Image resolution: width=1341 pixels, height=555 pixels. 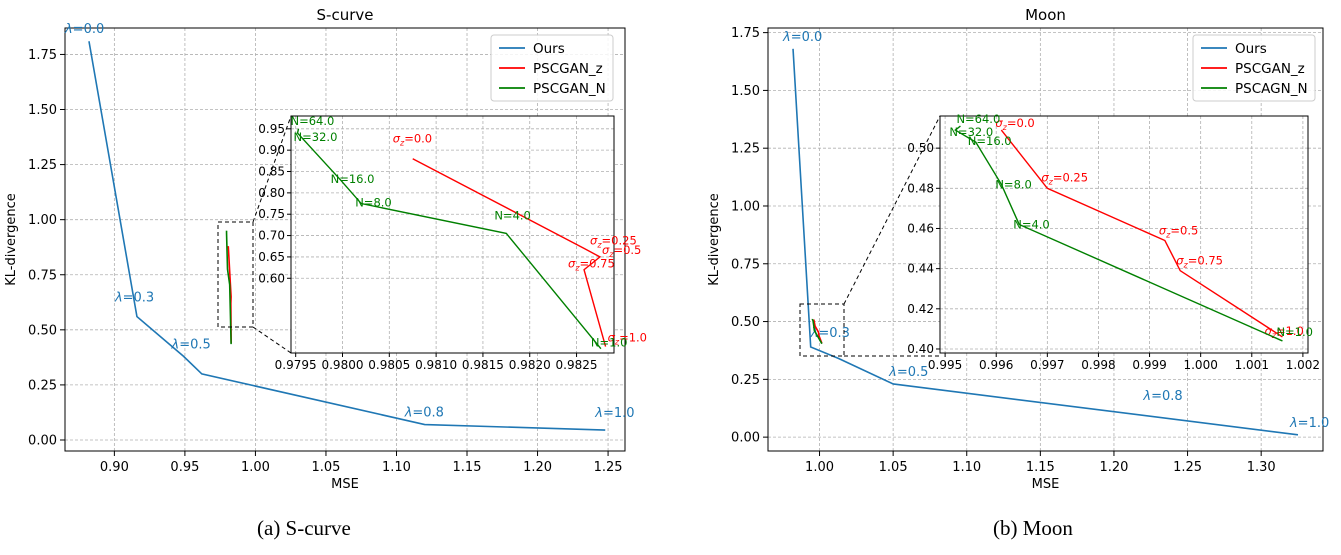 I want to click on scurve-y-axis-label: KL-divergence, so click(x=11, y=239).